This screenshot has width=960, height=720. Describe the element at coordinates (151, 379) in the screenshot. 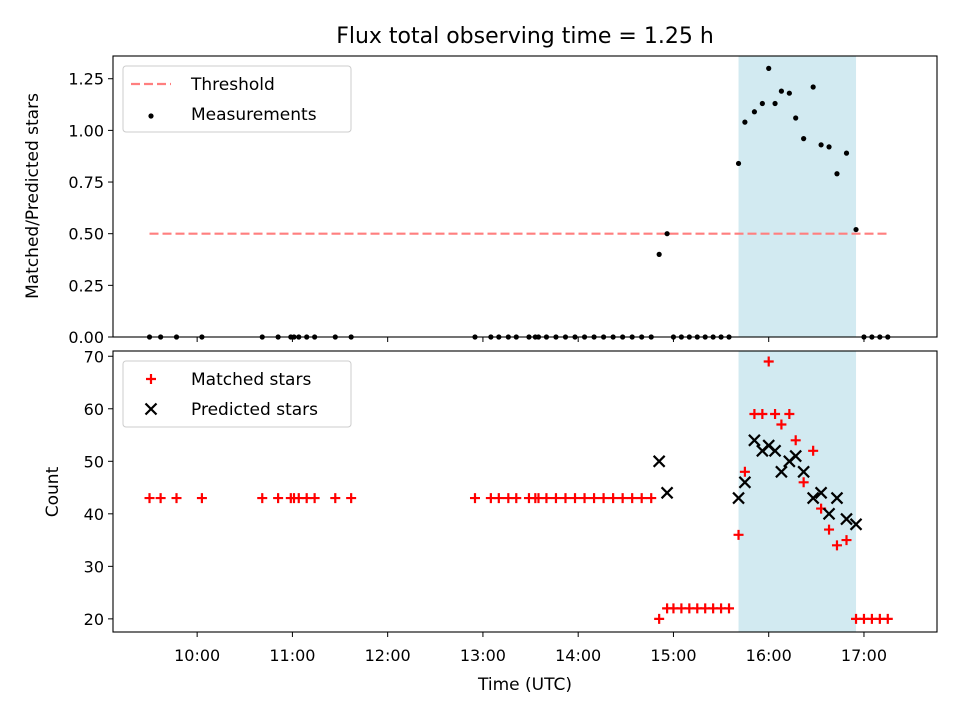

I see `legend-matched-swatch` at that location.